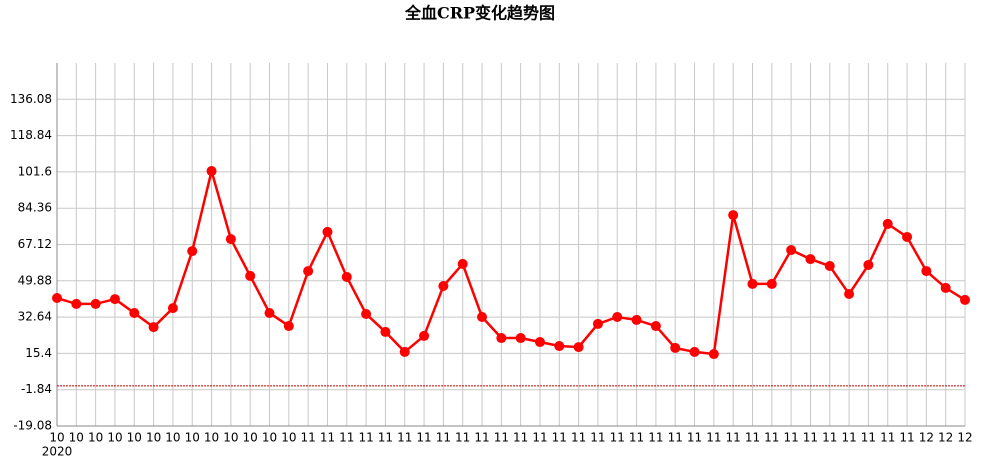 Image resolution: width=983 pixels, height=461 pixels. Describe the element at coordinates (36, 389) in the screenshot. I see `y-tick-label: -1.84` at that location.